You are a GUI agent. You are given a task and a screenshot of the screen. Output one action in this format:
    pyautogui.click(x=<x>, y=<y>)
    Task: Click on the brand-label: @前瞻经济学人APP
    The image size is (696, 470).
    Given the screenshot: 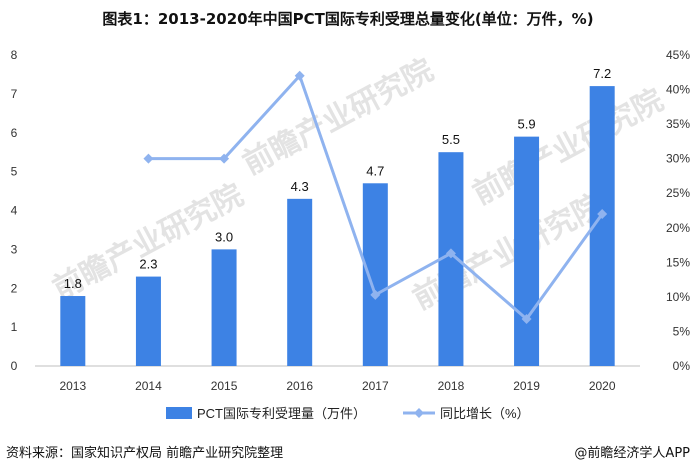 What is the action you would take?
    pyautogui.click(x=632, y=453)
    